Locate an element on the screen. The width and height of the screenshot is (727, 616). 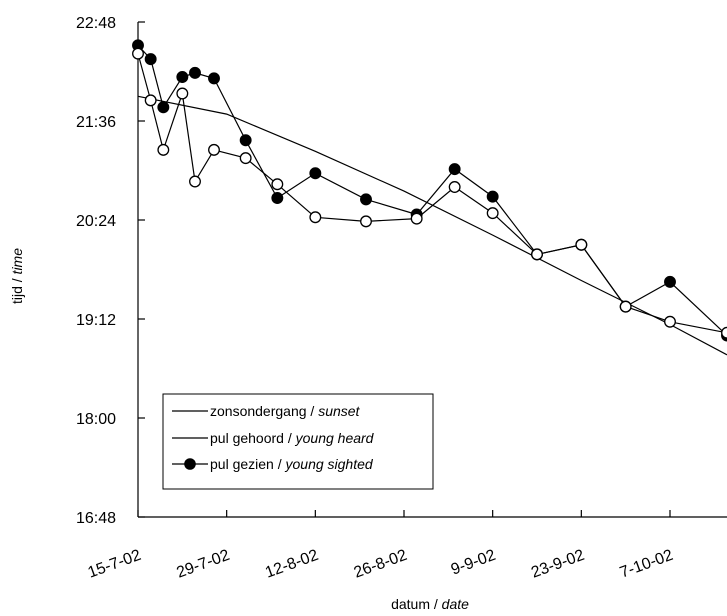
legend-box is located at coordinates (298, 441).